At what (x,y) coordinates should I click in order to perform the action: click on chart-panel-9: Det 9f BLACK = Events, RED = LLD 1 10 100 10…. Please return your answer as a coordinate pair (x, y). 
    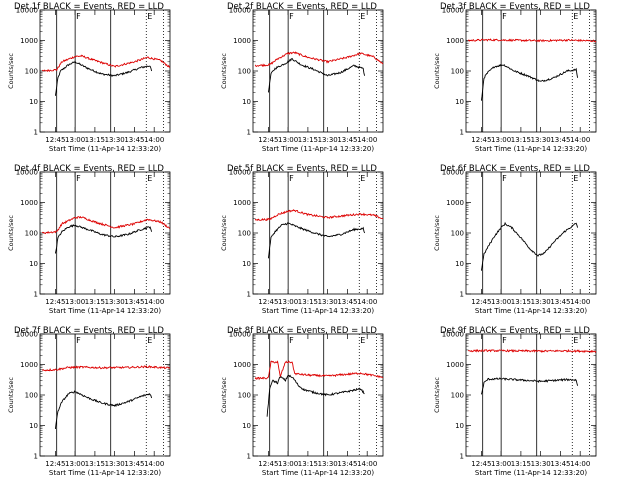
    Looking at the image, I should click on (515, 401).